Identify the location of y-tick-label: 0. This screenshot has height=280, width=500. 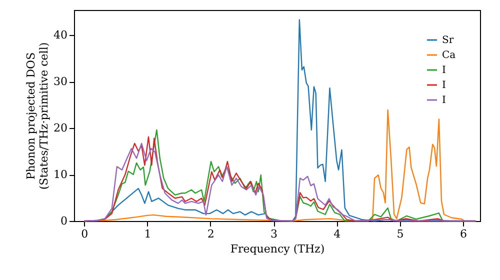
(64, 221).